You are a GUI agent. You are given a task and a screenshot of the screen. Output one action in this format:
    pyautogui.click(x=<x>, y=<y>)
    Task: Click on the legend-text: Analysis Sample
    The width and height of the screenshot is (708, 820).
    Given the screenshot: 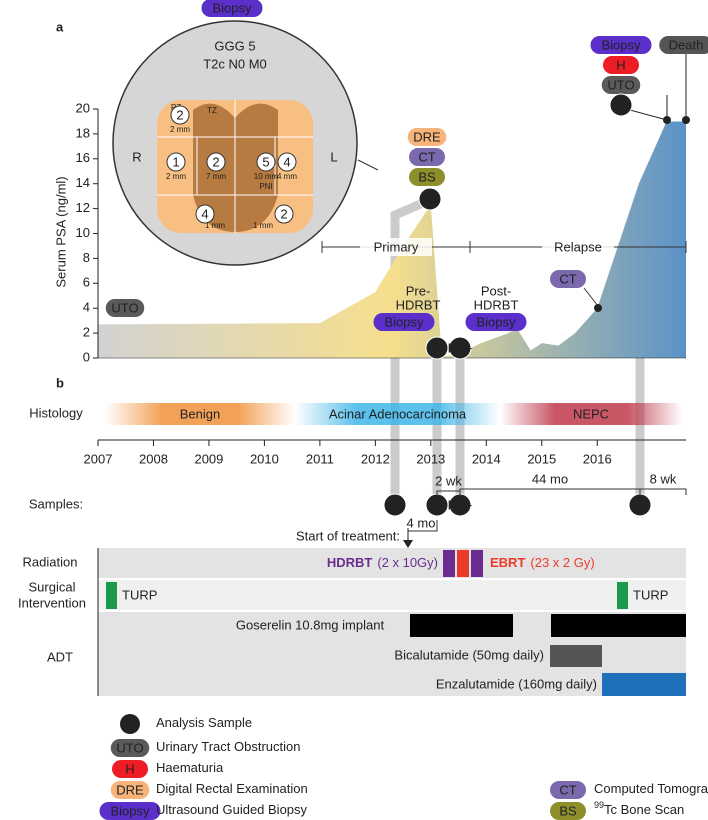 What is the action you would take?
    pyautogui.click(x=204, y=722)
    